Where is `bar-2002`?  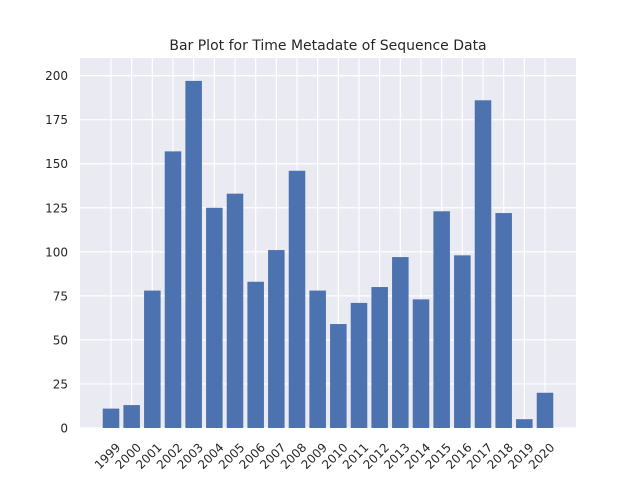
bar-2002 is located at coordinates (173, 289).